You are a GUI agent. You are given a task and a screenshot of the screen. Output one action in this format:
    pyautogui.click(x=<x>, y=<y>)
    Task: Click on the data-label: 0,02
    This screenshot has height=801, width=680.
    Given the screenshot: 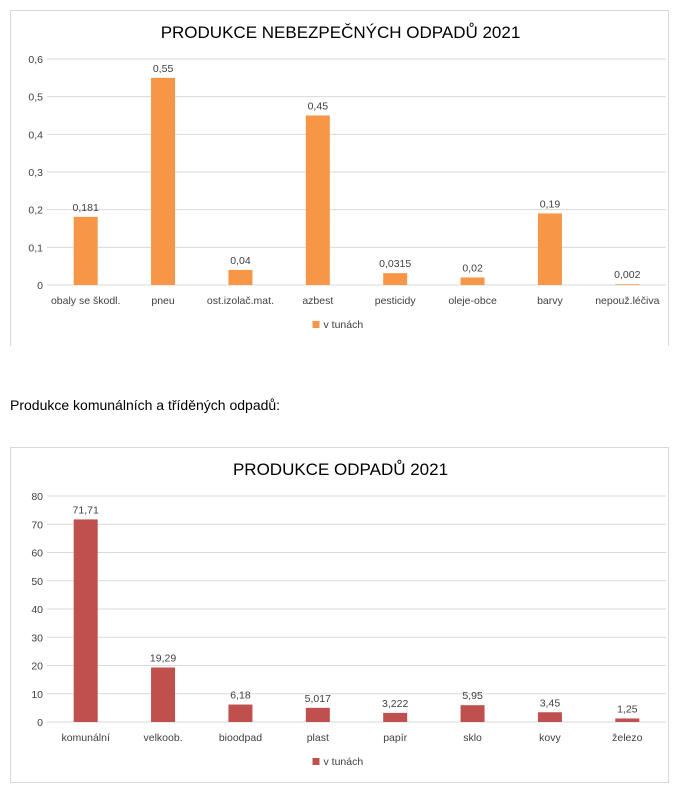 What is the action you would take?
    pyautogui.click(x=472, y=268)
    